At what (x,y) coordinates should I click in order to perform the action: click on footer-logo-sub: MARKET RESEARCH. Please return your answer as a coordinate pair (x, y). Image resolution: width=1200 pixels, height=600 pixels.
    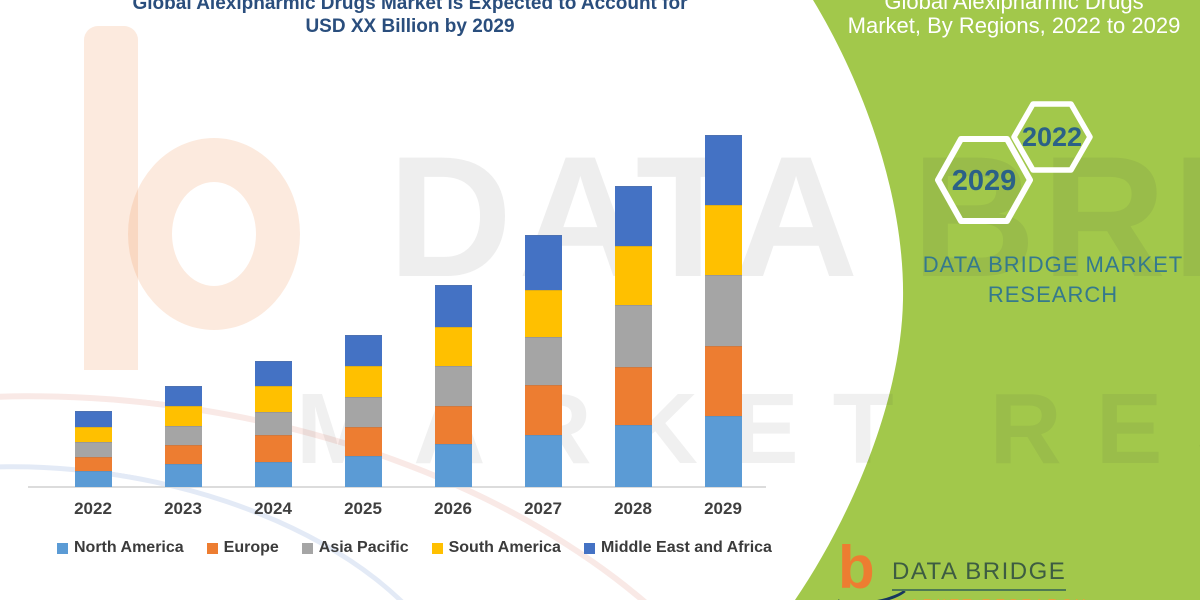
    Looking at the image, I should click on (991, 598).